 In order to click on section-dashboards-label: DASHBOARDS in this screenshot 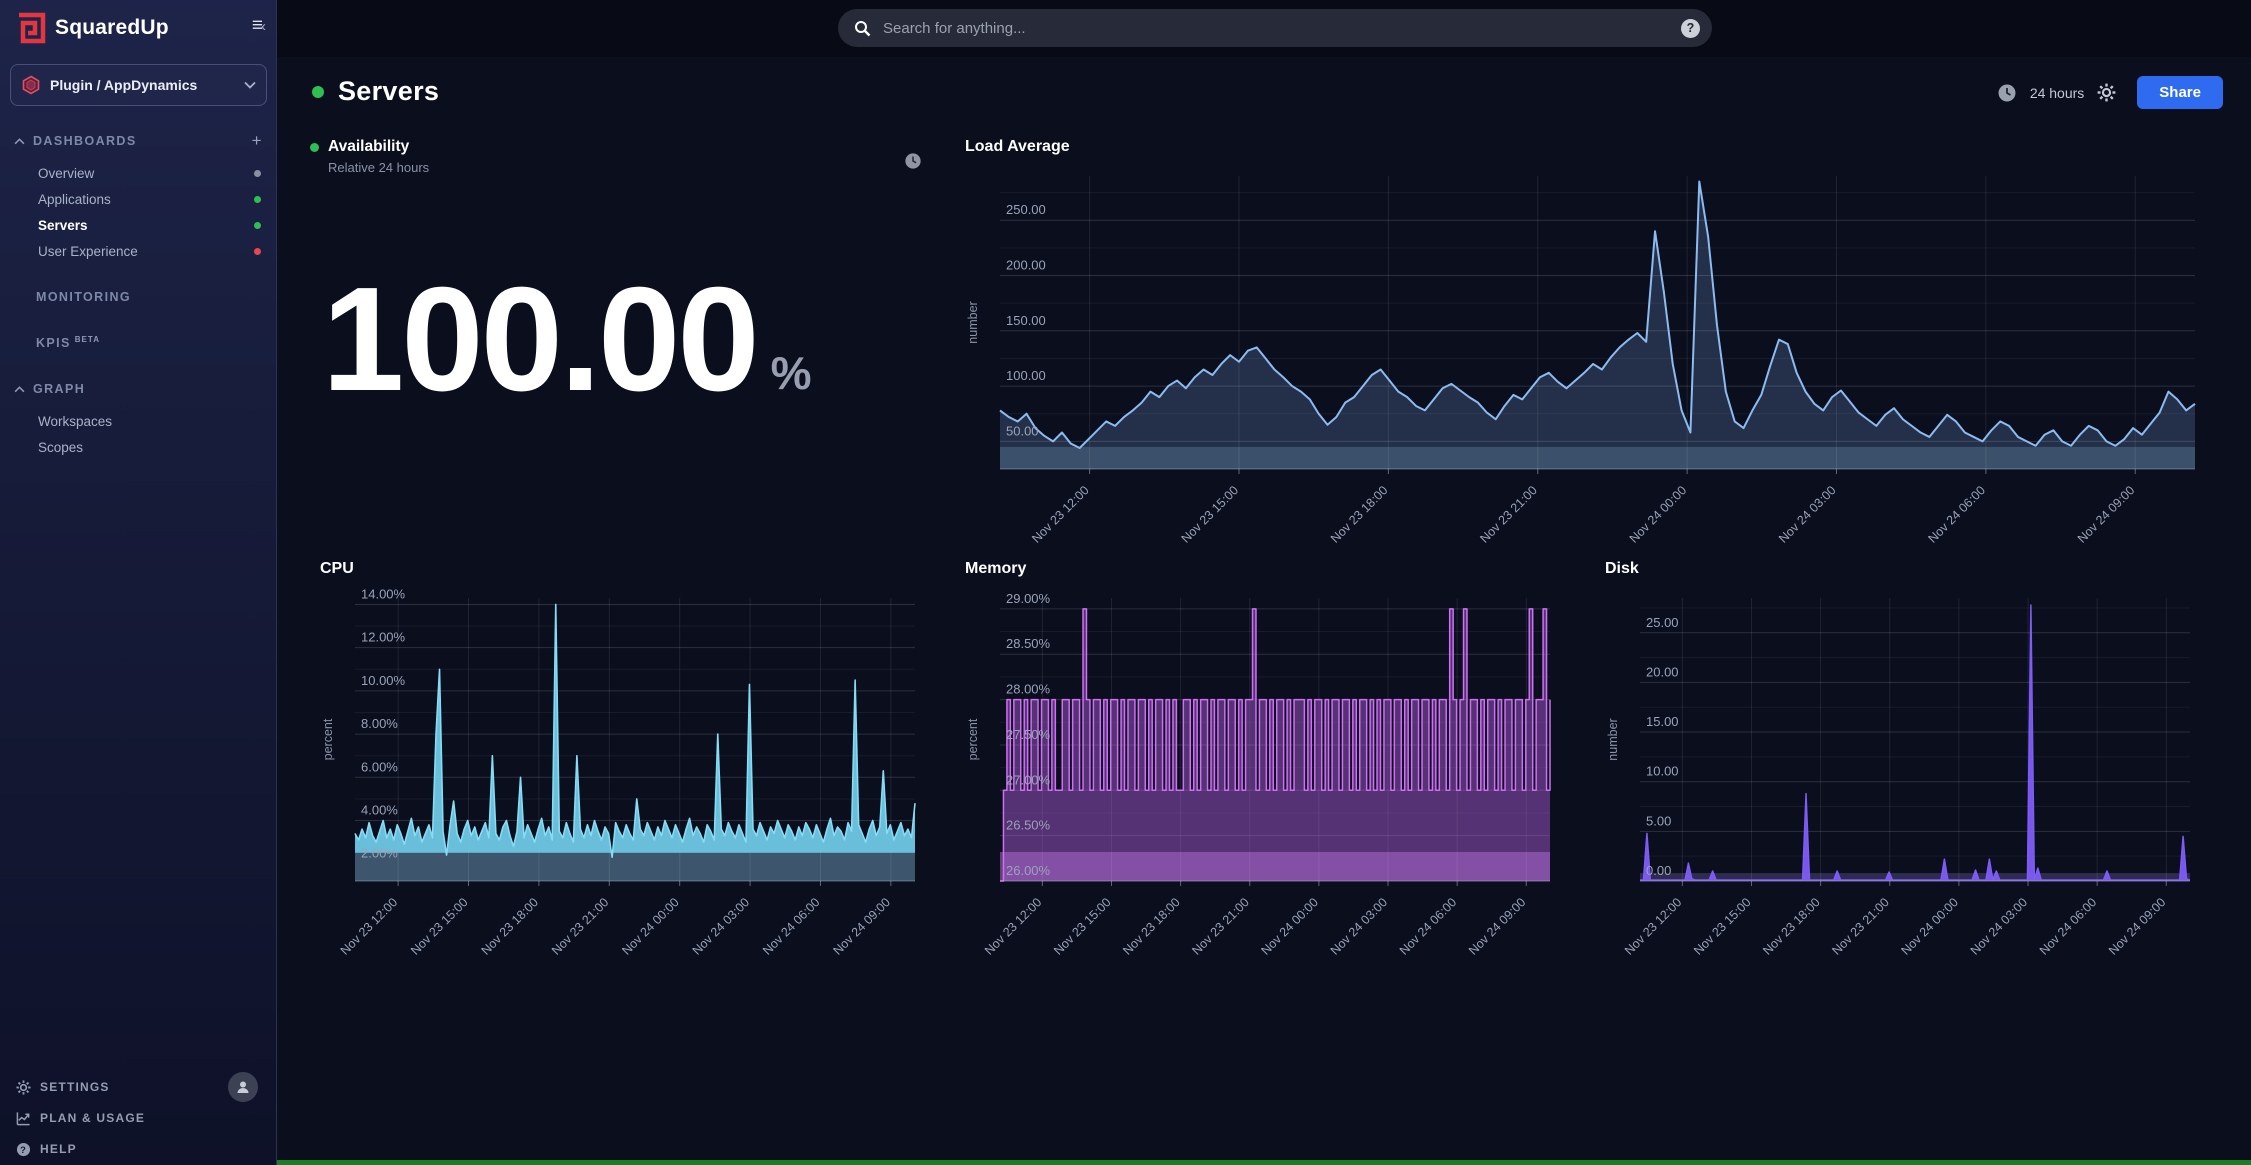, I will do `click(85, 141)`.